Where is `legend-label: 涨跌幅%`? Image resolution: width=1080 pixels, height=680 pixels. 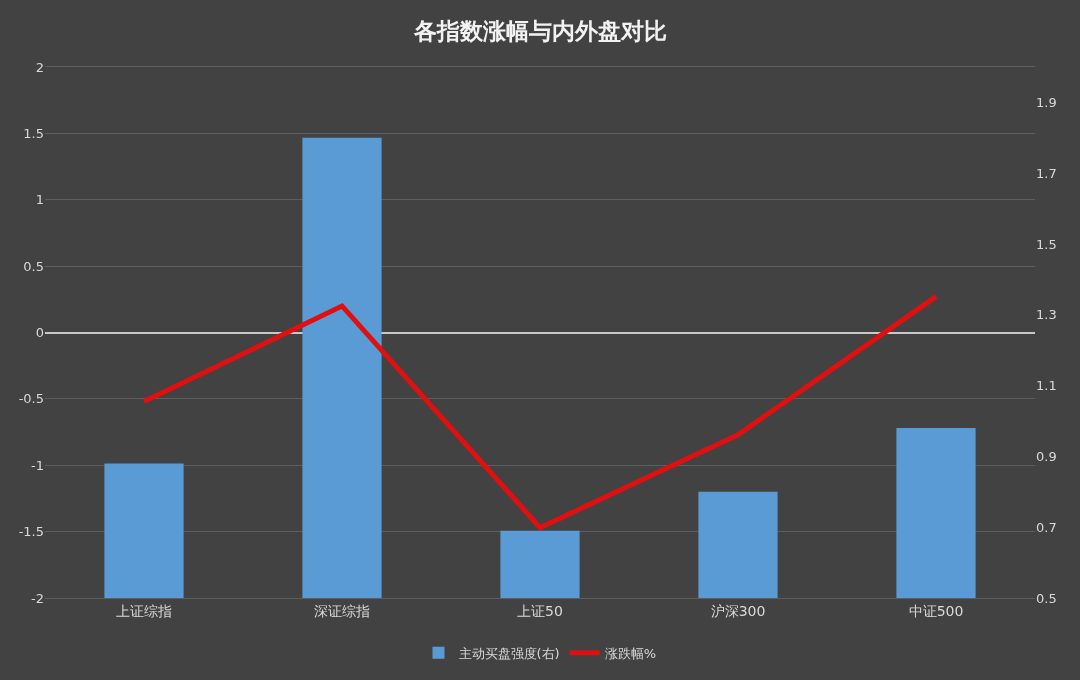 legend-label: 涨跌幅% is located at coordinates (630, 653).